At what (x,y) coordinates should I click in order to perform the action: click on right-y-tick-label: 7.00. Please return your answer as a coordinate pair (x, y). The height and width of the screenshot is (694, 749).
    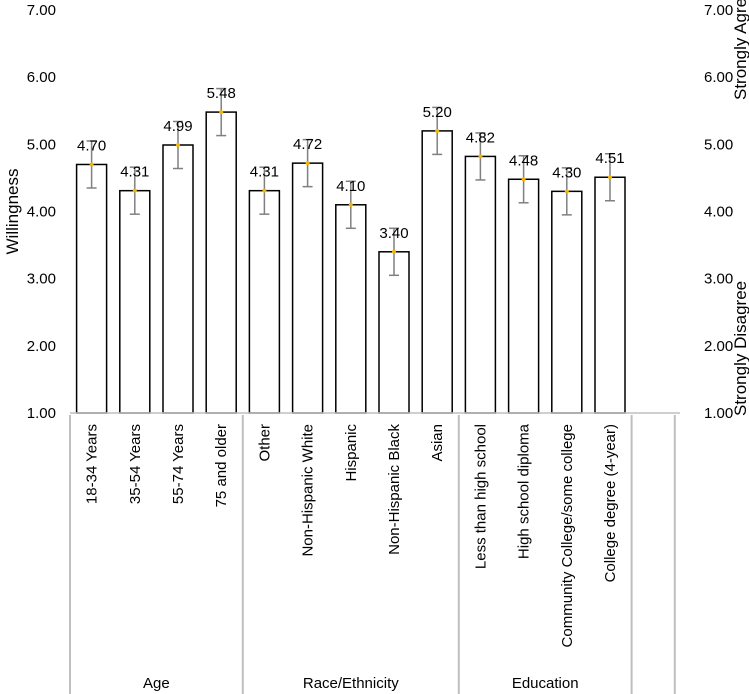
    Looking at the image, I should click on (718, 10).